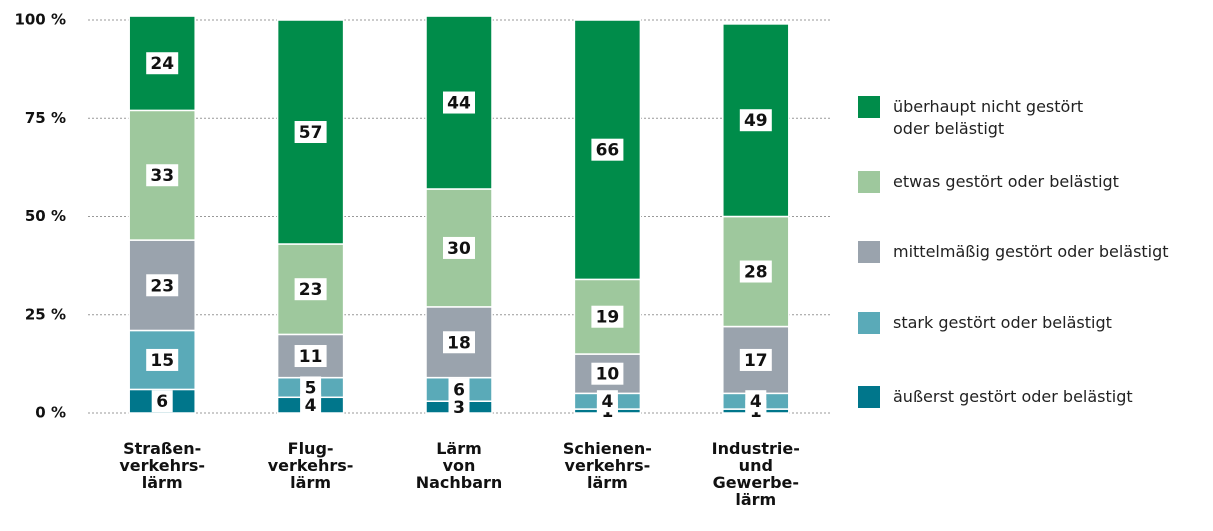 This screenshot has height=531, width=1213. What do you see at coordinates (45, 314) in the screenshot?
I see `y-tick-label: 25 %` at bounding box center [45, 314].